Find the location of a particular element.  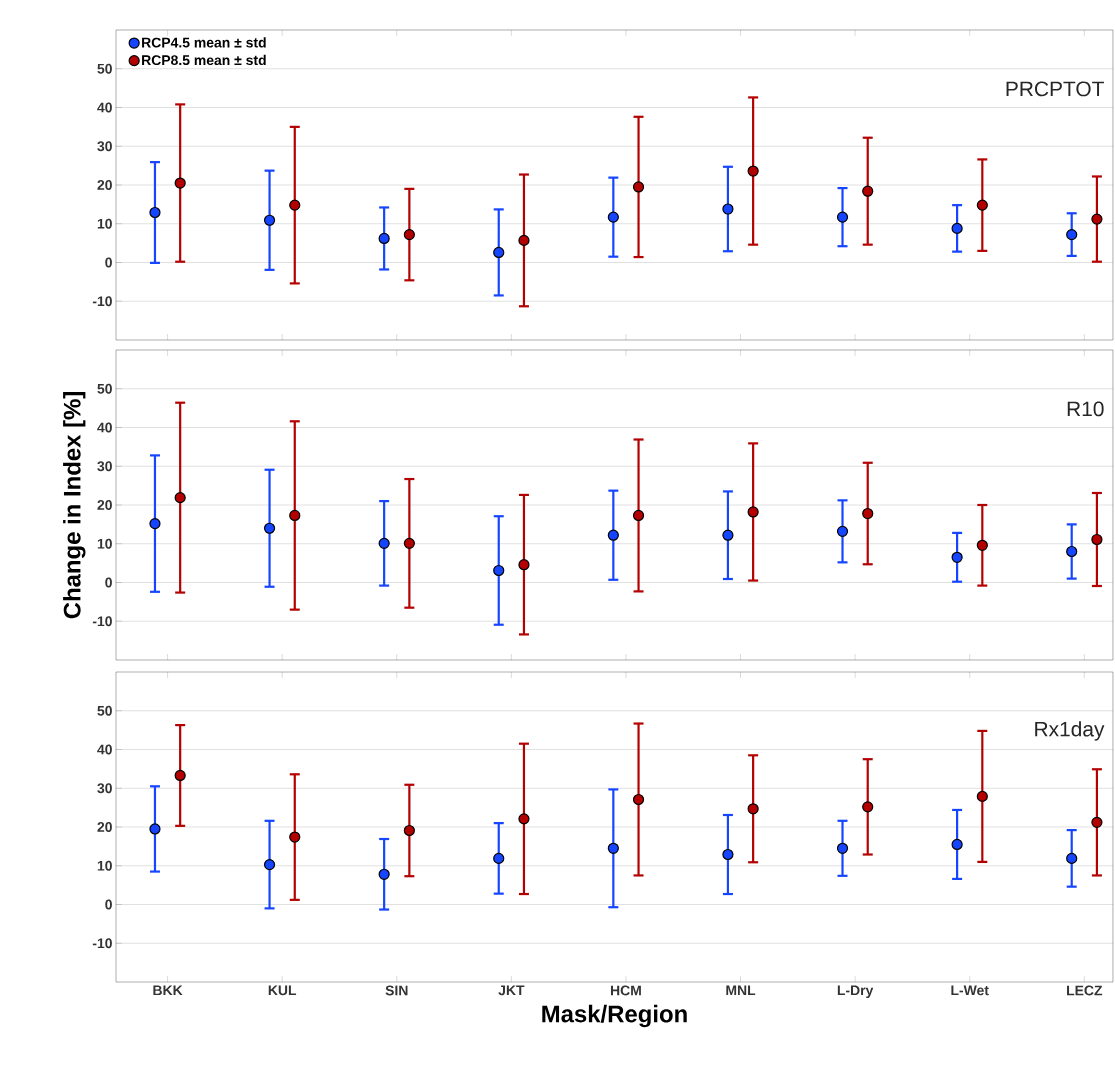

x-tick-label: L-Wet is located at coordinates (970, 990).